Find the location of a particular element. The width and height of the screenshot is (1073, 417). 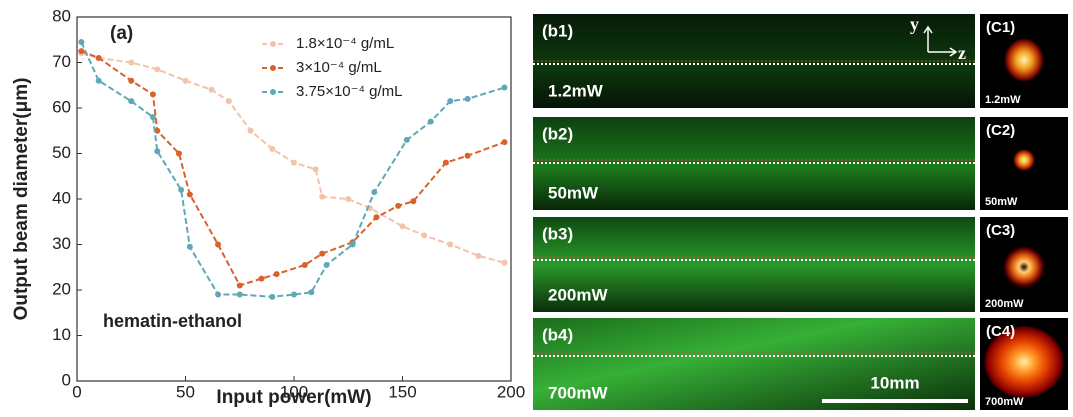

y-tick-label: 10 is located at coordinates (61, 334).